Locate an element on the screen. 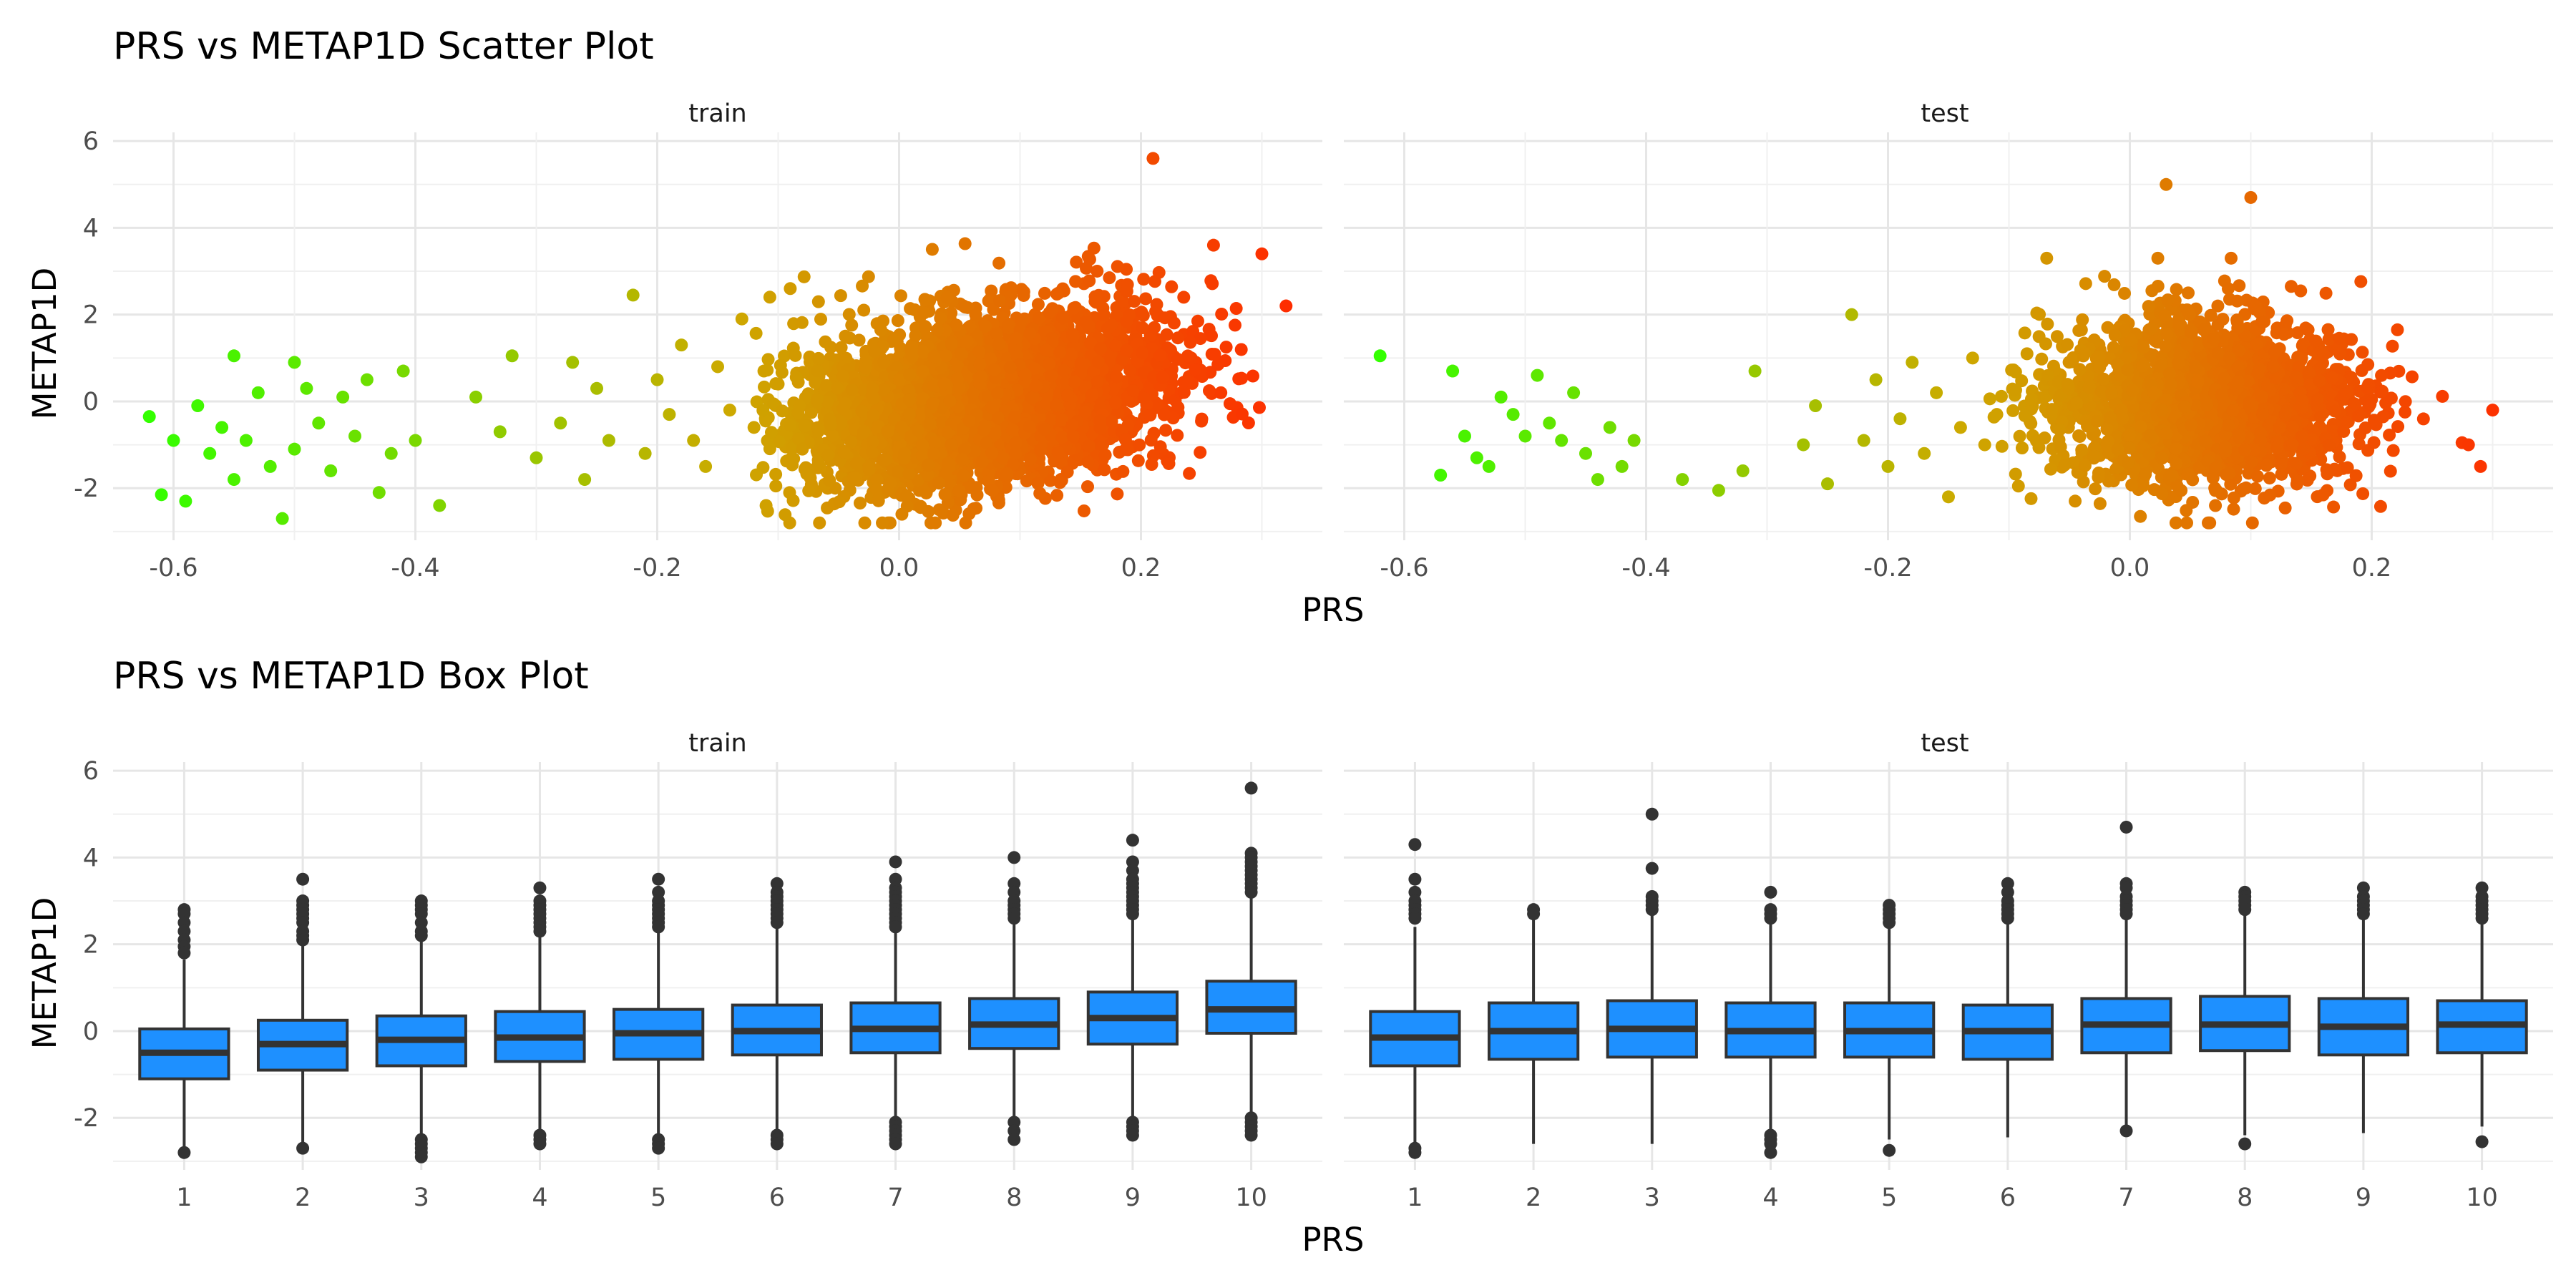 The height and width of the screenshot is (1288, 2576). scatter-x-tick-label: -0.2 is located at coordinates (657, 568).